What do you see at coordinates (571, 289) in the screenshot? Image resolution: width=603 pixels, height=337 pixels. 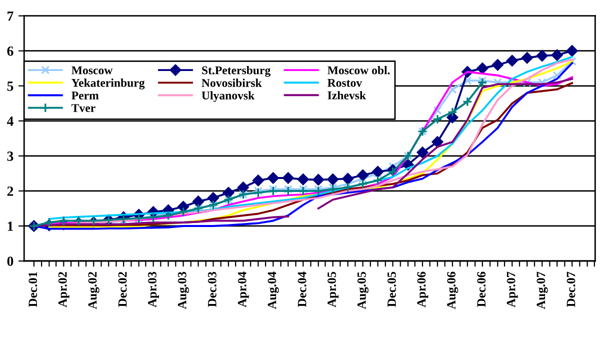 I see `x-tick-label: Dec.07` at bounding box center [571, 289].